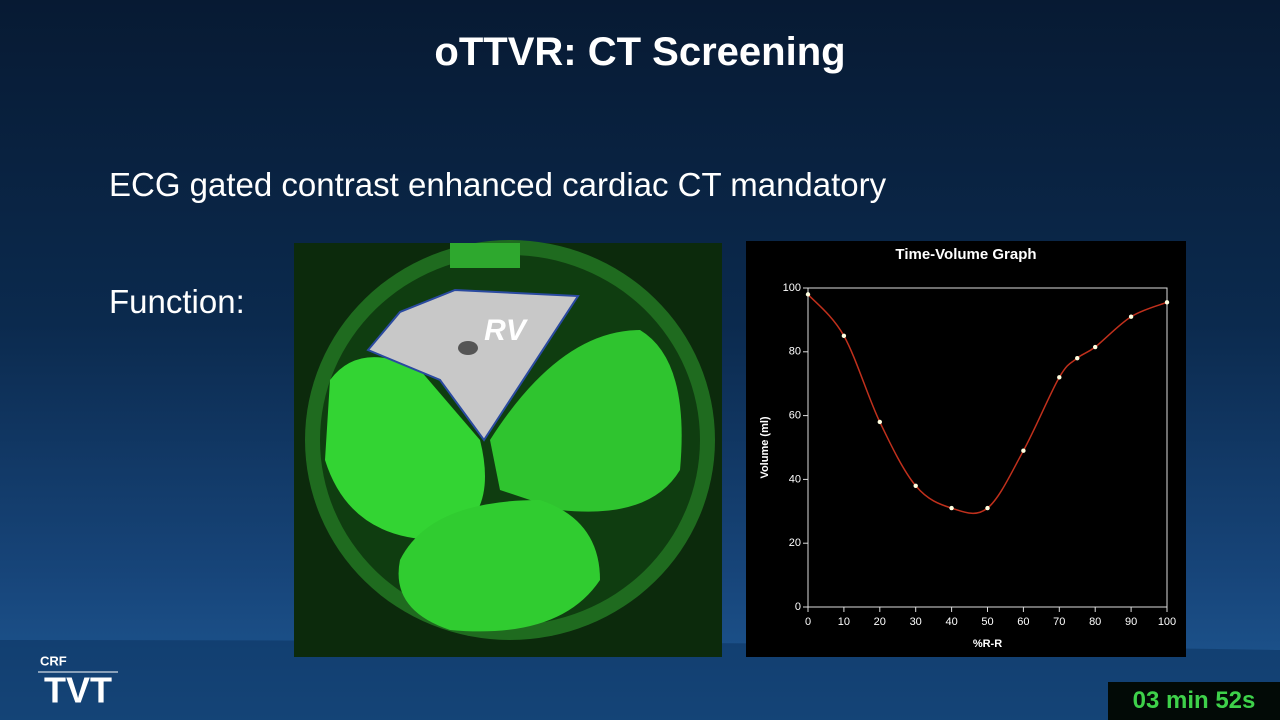 The image size is (1280, 720). What do you see at coordinates (1194, 701) in the screenshot?
I see `timer: 03 min 52s` at bounding box center [1194, 701].